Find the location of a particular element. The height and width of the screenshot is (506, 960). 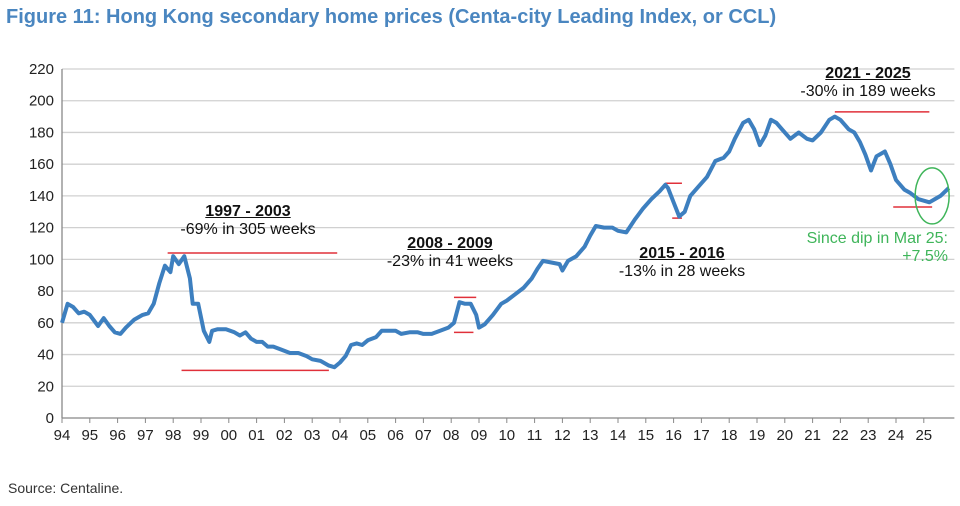

x-tick-label: 06 is located at coordinates (395, 435).